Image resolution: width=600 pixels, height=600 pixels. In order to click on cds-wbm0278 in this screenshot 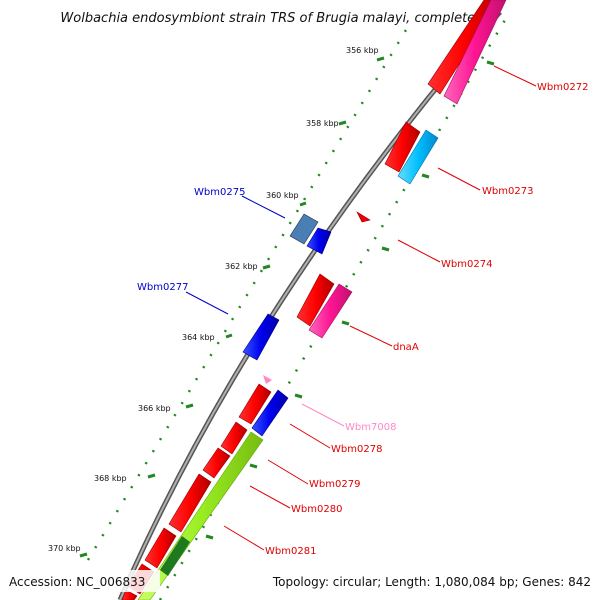, I will do `click(270, 413)`.